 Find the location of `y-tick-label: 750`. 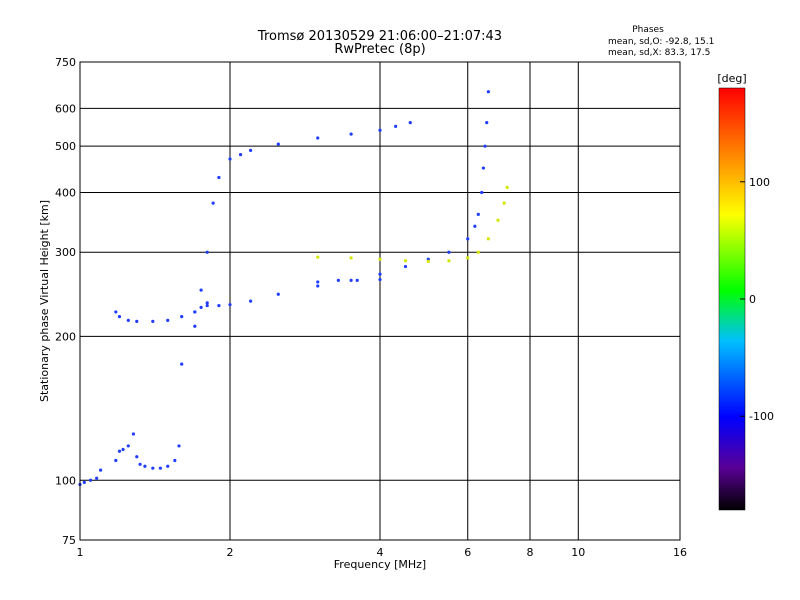

y-tick-label: 750 is located at coordinates (65, 62).